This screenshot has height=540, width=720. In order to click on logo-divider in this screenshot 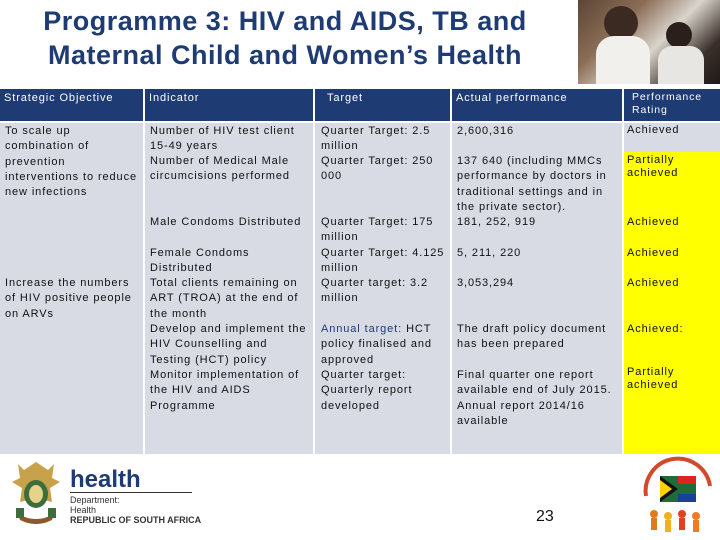, I will do `click(131, 492)`.